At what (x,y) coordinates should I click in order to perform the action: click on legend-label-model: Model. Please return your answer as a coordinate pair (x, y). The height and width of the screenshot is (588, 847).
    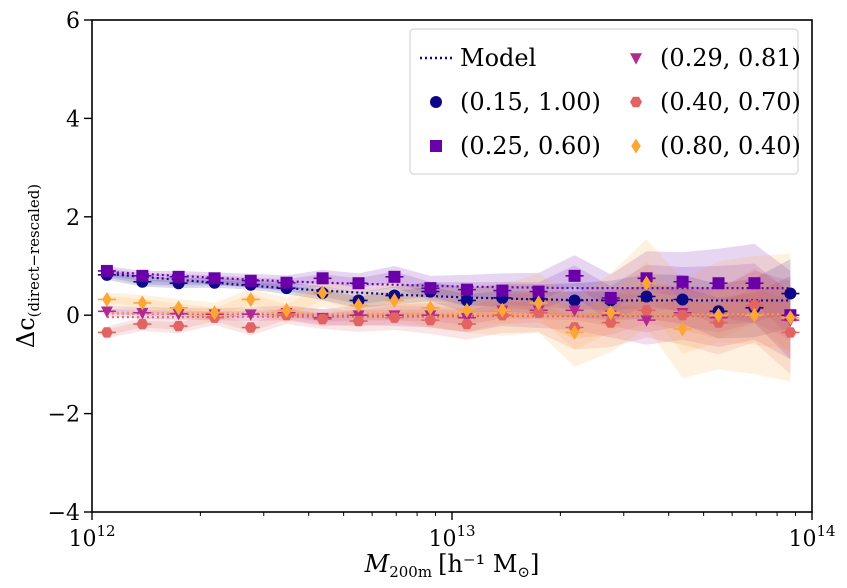
    Looking at the image, I should click on (498, 58).